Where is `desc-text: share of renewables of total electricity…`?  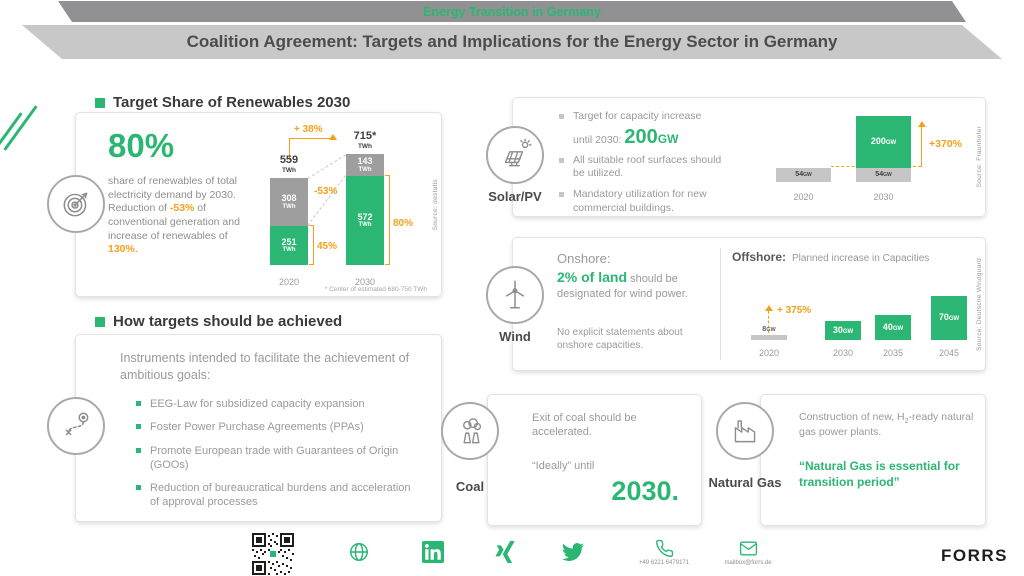 desc-text: share of renewables of total electricity… is located at coordinates (172, 195).